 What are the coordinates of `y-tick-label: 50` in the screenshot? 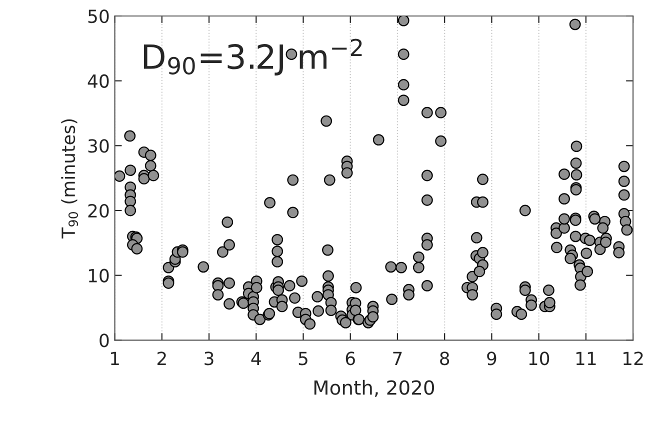 It's located at (98, 16).